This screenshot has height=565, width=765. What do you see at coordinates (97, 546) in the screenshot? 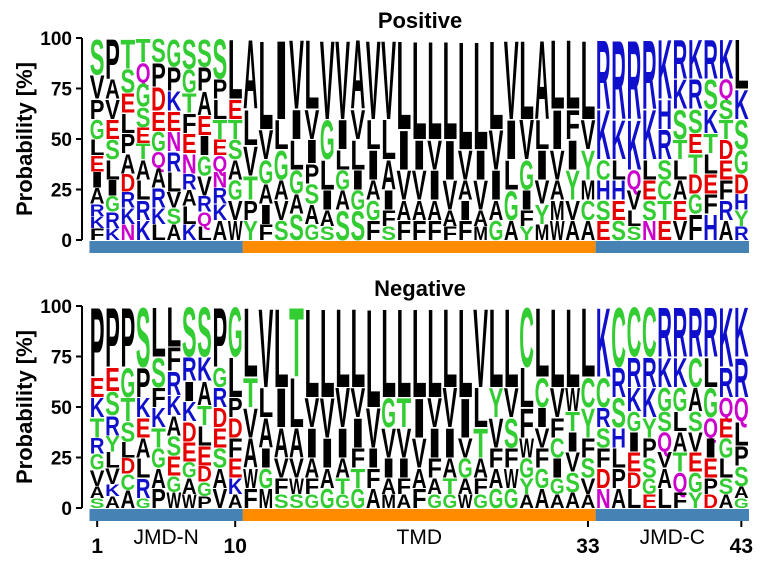
I see `x-tick-label: 1` at bounding box center [97, 546].